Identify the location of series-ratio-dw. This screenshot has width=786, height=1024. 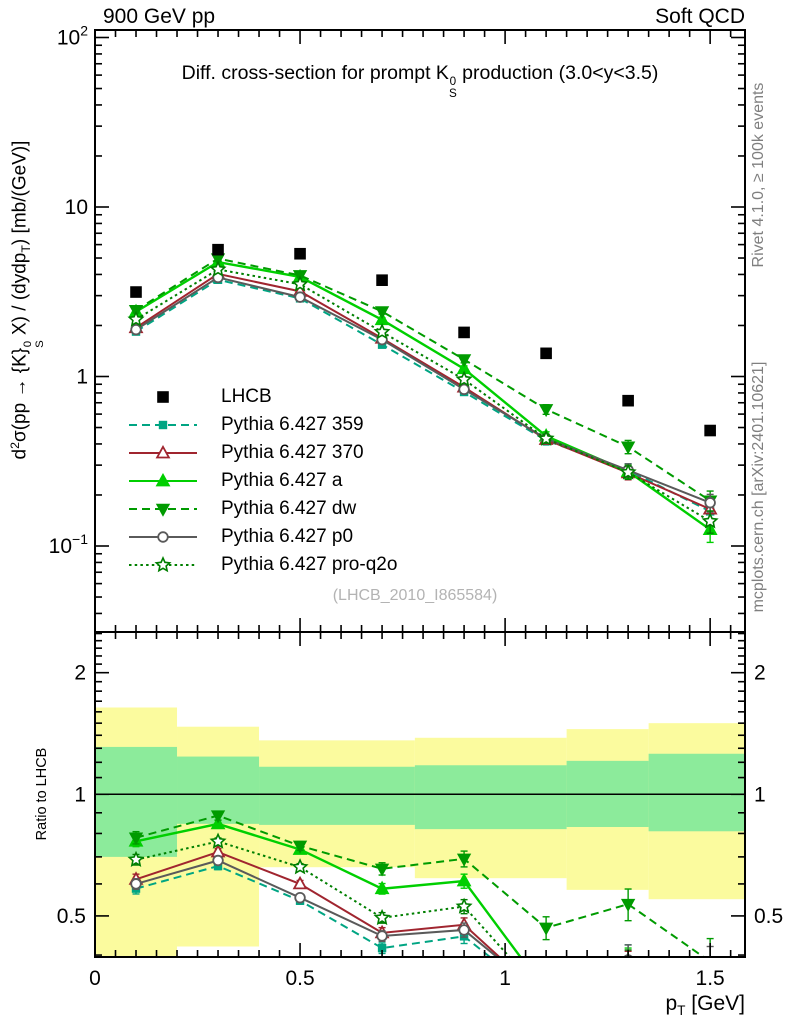
(423, 883).